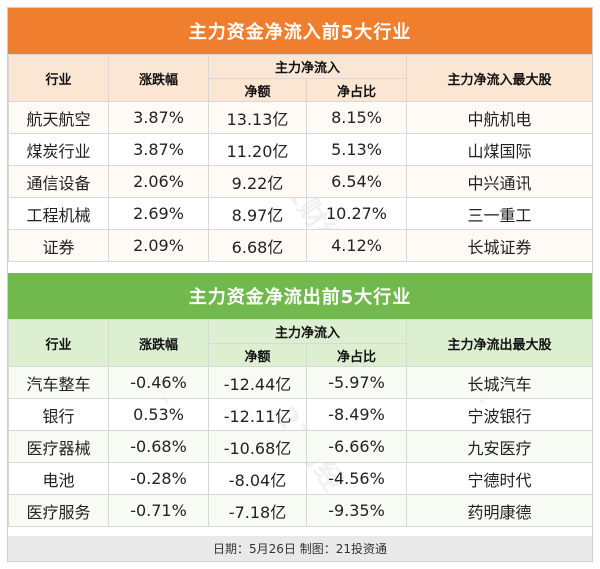 The width and height of the screenshot is (600, 569). Describe the element at coordinates (300, 296) in the screenshot. I see `outflow-title: 主力资金净流出前5大行业` at that location.